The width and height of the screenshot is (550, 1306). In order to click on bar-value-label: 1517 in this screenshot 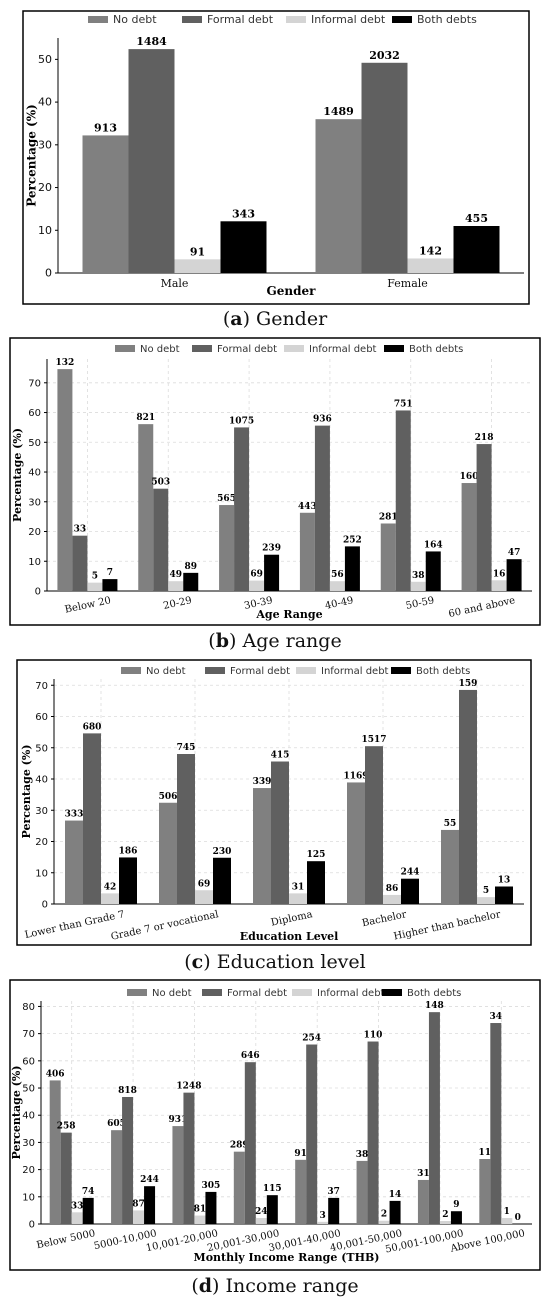, I will do `click(373, 740)`.